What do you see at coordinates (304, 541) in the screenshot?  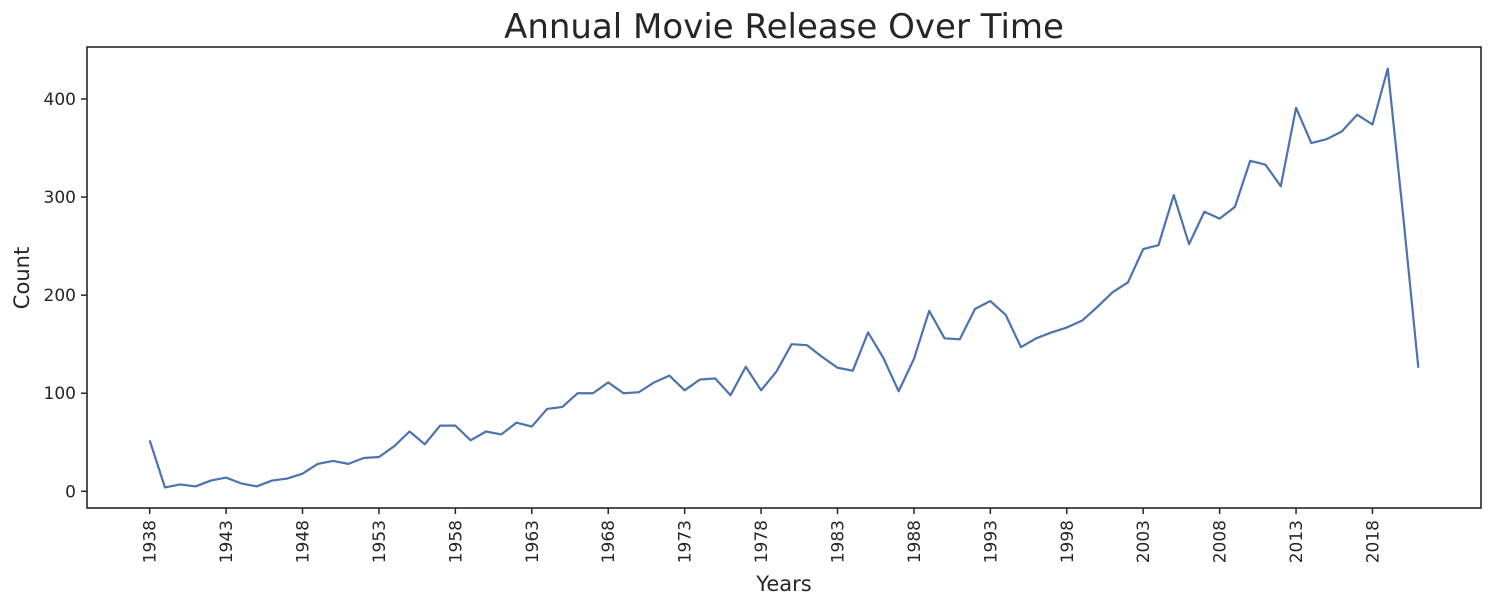 I see `x-tick-label: 1948` at bounding box center [304, 541].